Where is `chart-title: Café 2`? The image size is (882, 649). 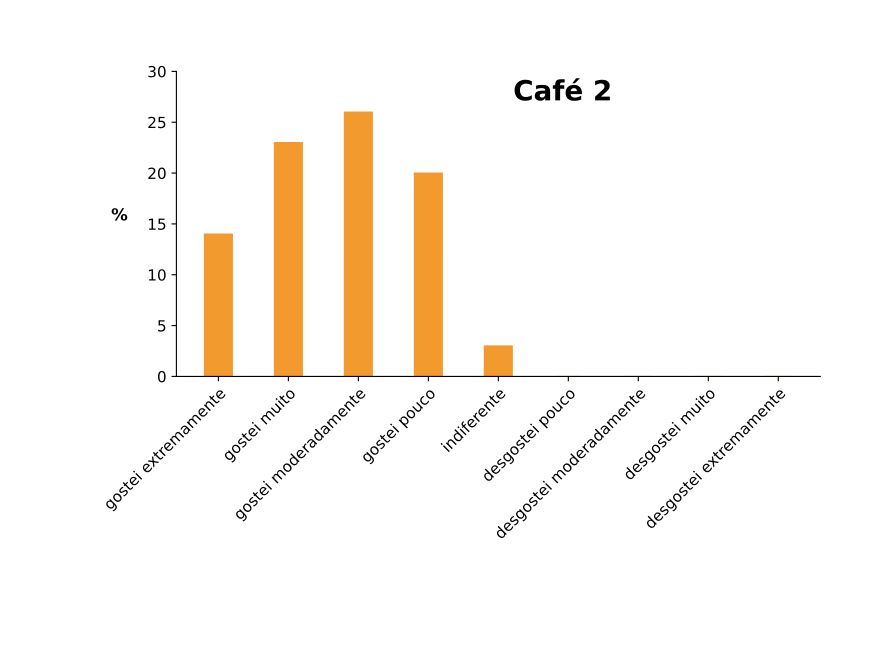
chart-title: Café 2 is located at coordinates (562, 89).